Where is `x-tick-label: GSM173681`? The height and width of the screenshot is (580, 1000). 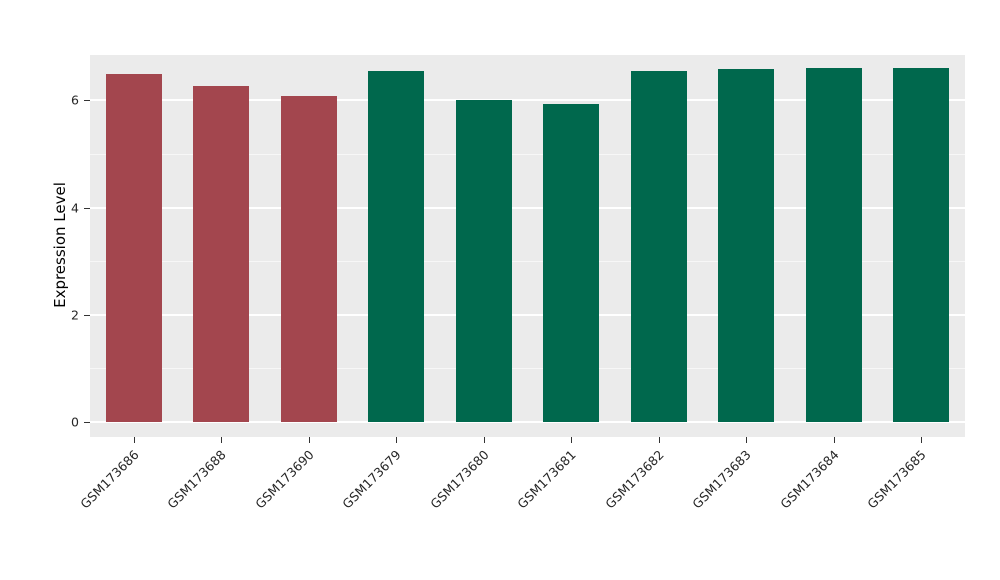 x-tick-label: GSM173681 is located at coordinates (546, 479).